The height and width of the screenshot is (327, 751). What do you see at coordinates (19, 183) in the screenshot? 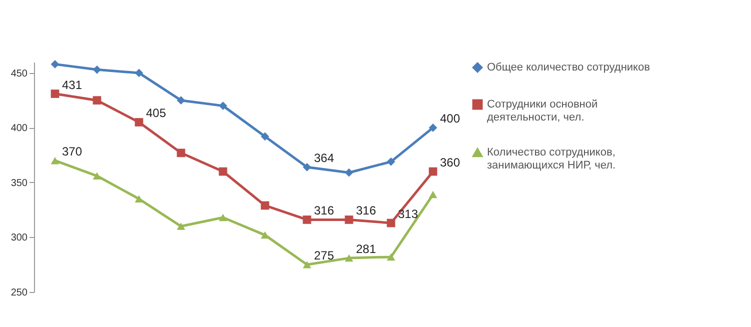
I see `y-tick-label: 350` at bounding box center [19, 183].